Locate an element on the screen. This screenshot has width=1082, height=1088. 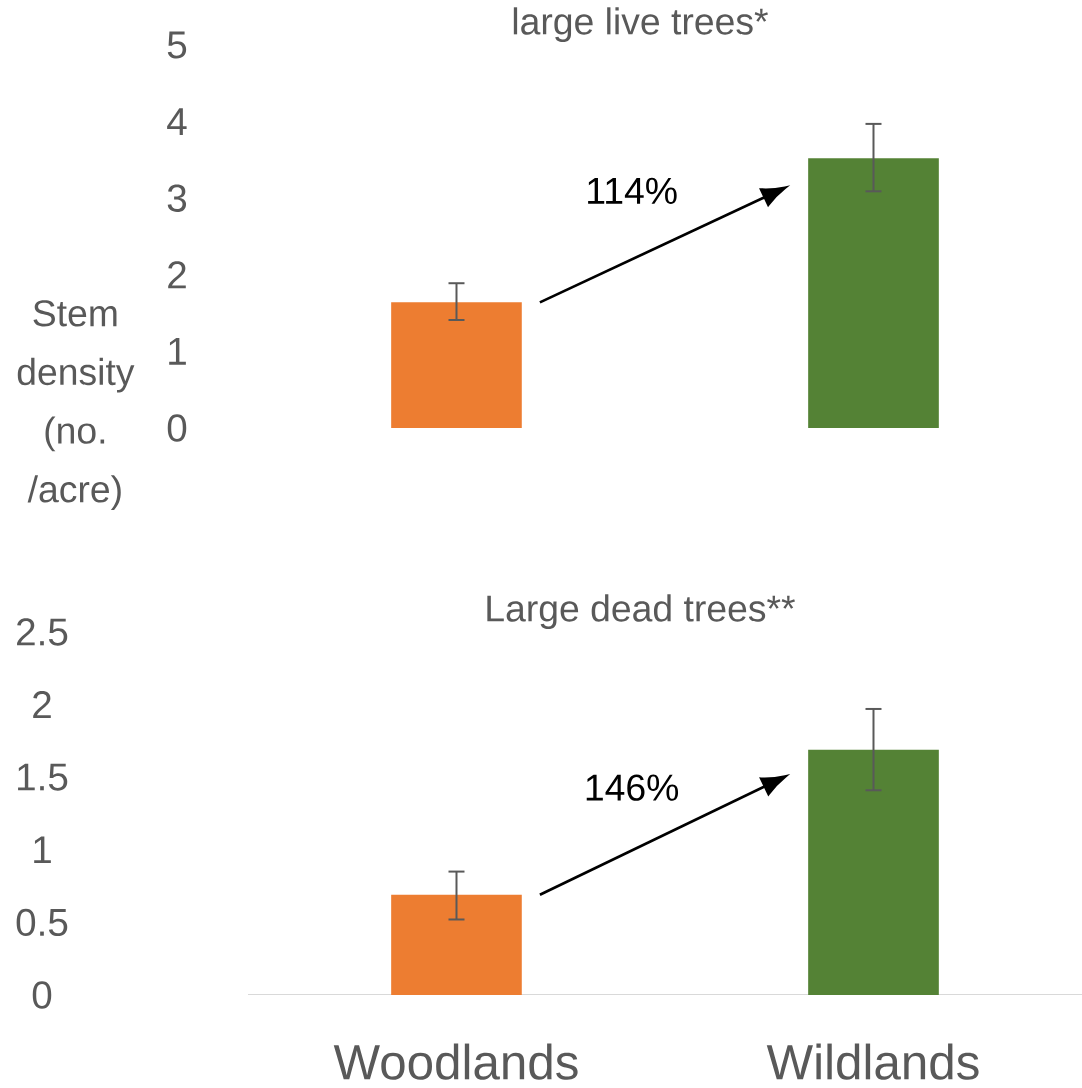
x-tick-label: Woodlands is located at coordinates (455, 1061).